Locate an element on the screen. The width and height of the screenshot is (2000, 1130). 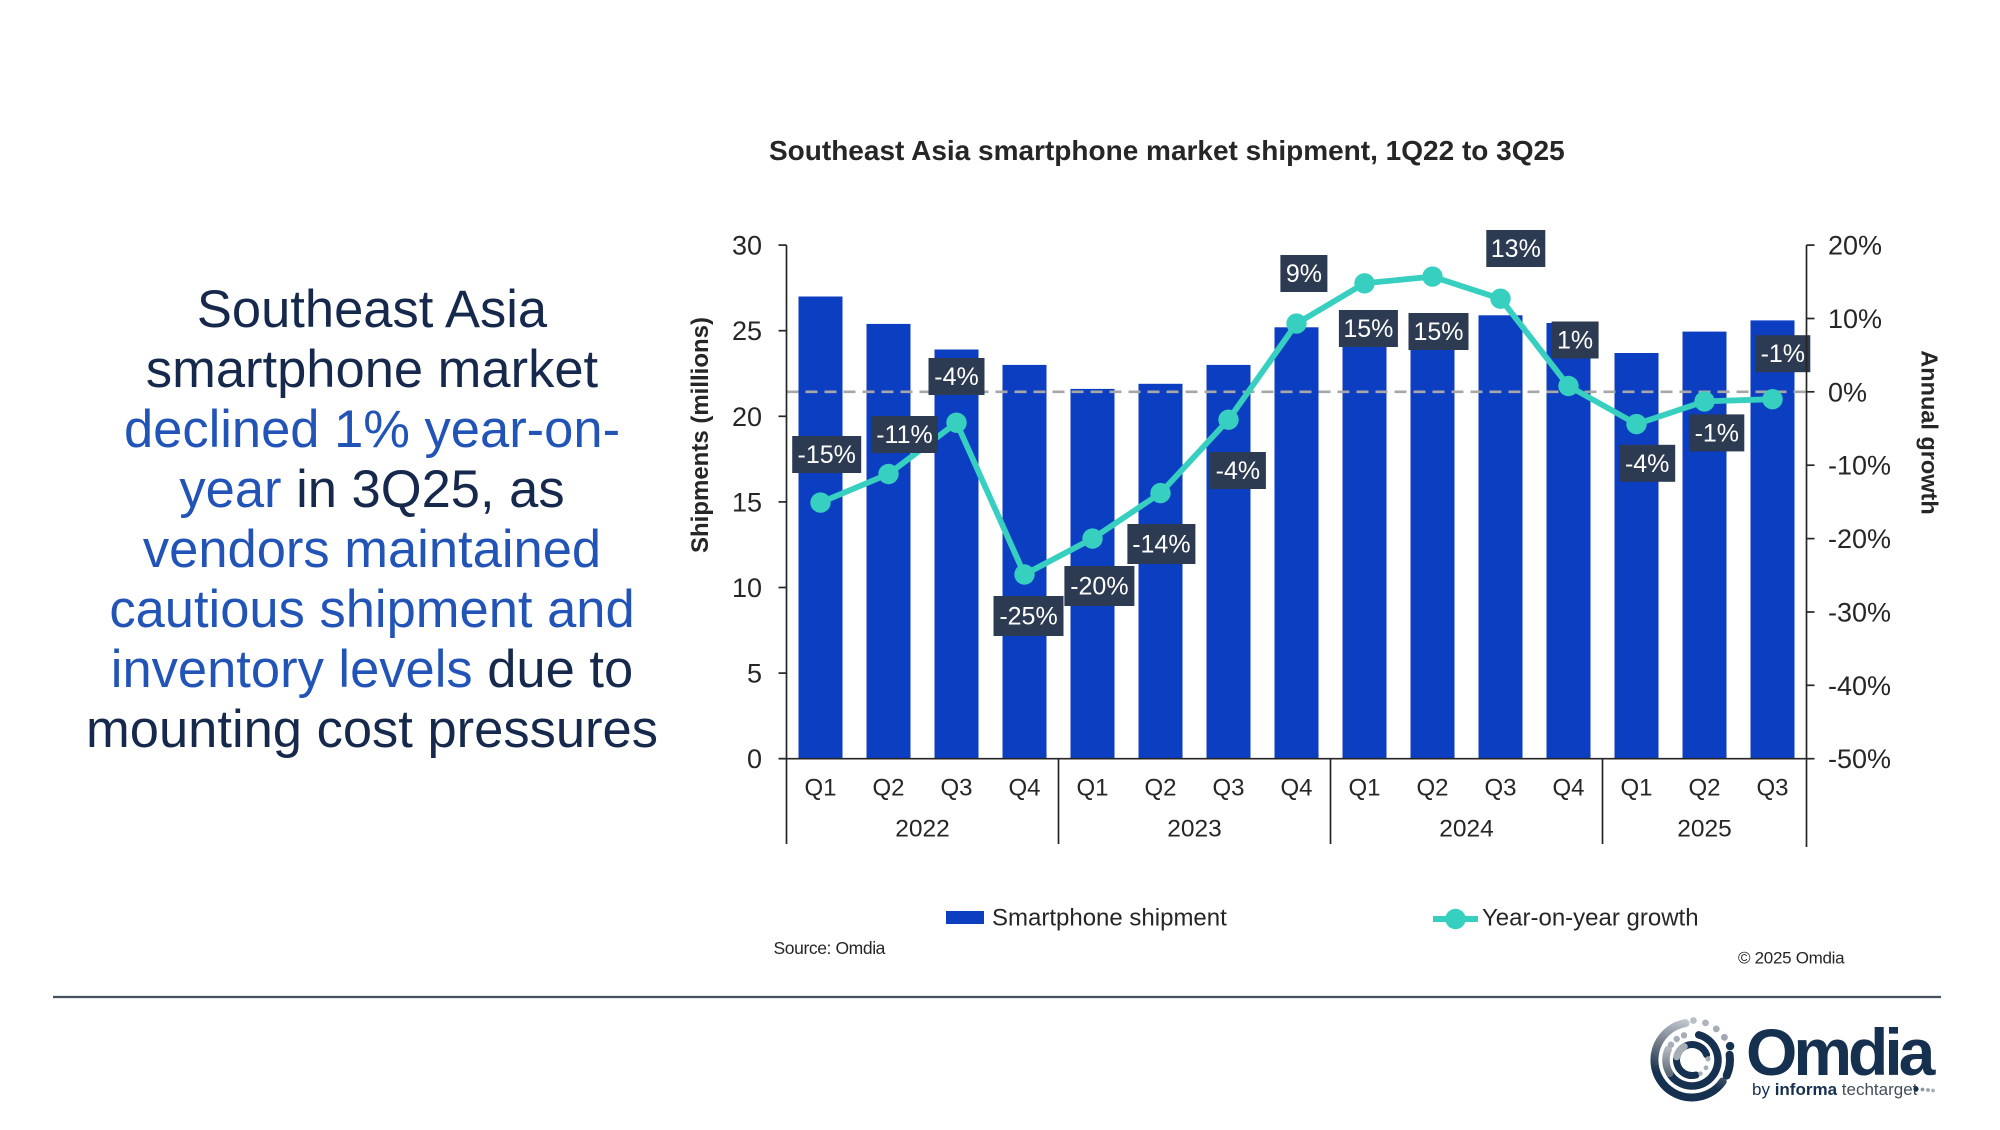
svg-text: 0% is located at coordinates (1847, 392).